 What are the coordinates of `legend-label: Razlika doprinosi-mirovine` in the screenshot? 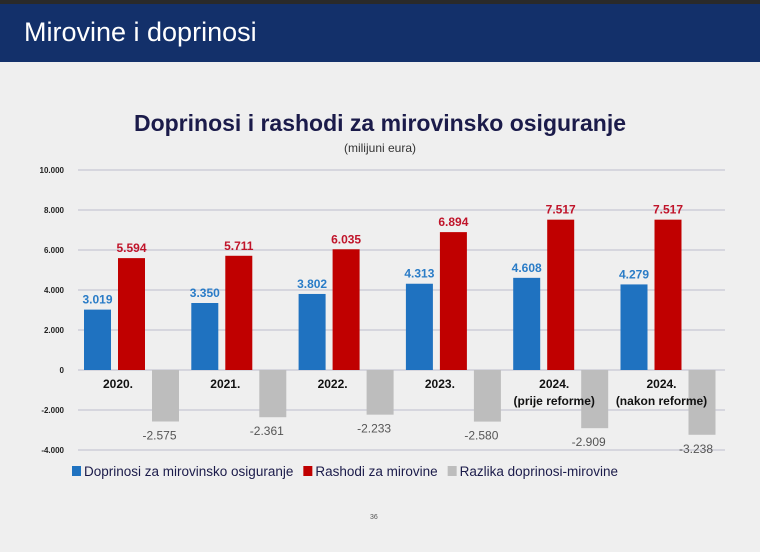 It's located at (539, 471).